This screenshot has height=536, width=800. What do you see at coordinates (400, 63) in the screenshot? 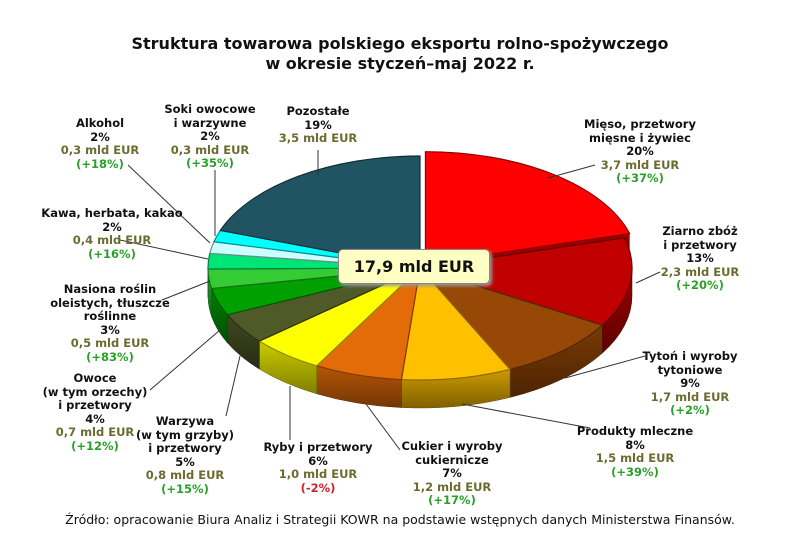
I see `chart-subtitle: w okresie styczeń–maj 2022 r.` at bounding box center [400, 63].